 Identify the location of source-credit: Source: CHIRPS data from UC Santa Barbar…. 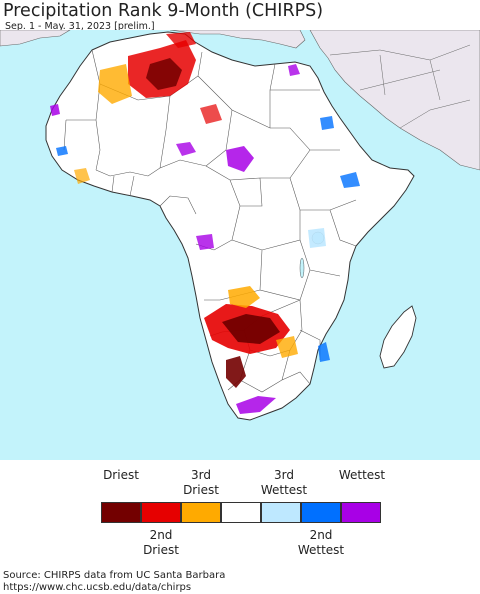
(114, 575).